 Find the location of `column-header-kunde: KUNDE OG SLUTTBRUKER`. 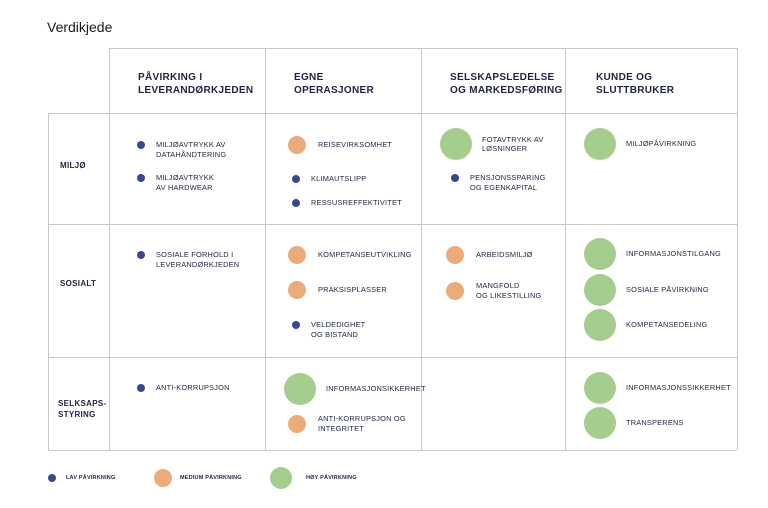

column-header-kunde: KUNDE OG SLUTTBRUKER is located at coordinates (635, 84).